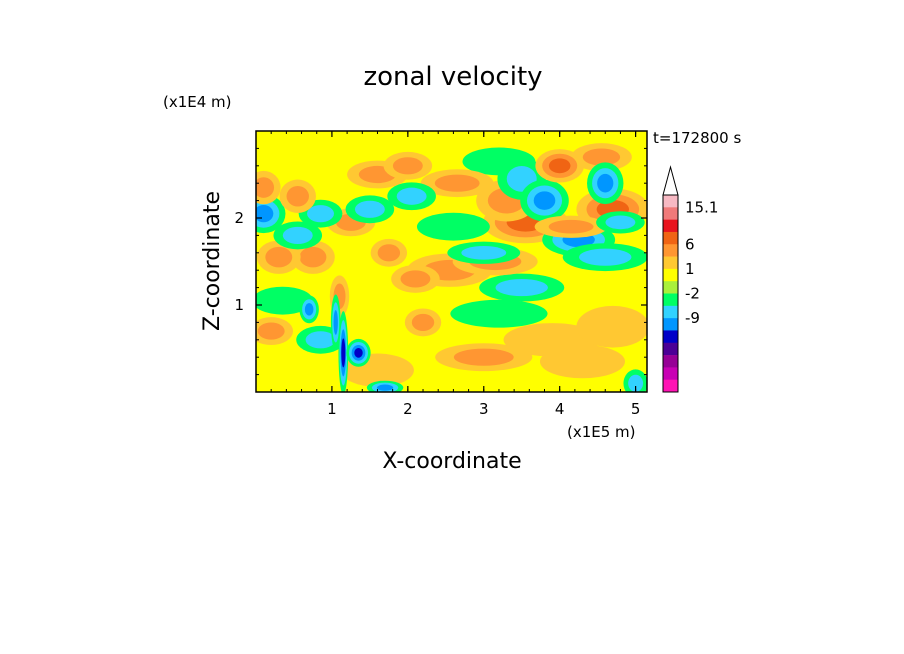 Image resolution: width=904 pixels, height=654 pixels. I want to click on y-tick-label: 2, so click(239, 218).